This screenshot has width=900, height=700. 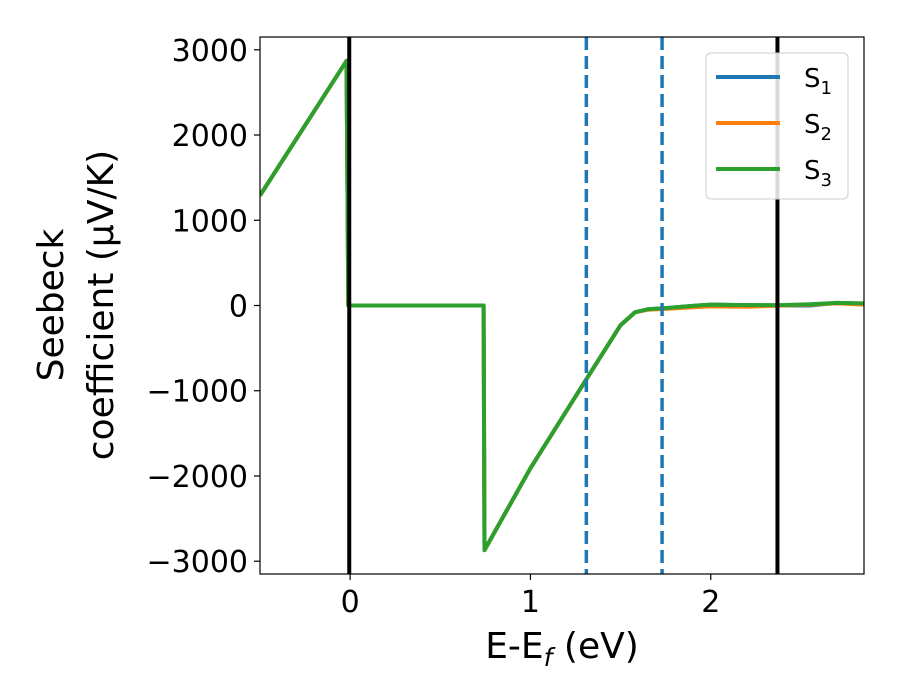 What do you see at coordinates (210, 51) in the screenshot?
I see `y-tick-label: 3000` at bounding box center [210, 51].